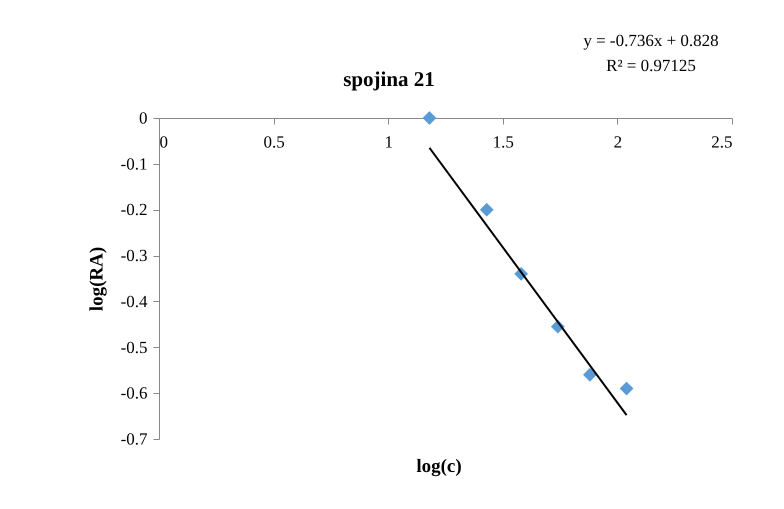 This screenshot has height=509, width=784. Describe the element at coordinates (389, 79) in the screenshot. I see `chart-title: spojina 21` at that location.